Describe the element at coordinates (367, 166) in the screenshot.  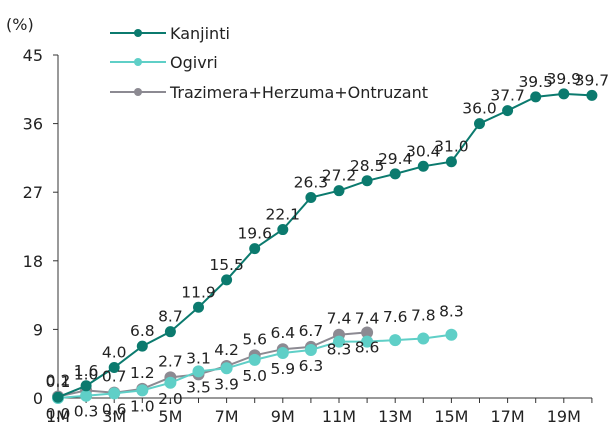
I see `data-label: 28.5` at that location.